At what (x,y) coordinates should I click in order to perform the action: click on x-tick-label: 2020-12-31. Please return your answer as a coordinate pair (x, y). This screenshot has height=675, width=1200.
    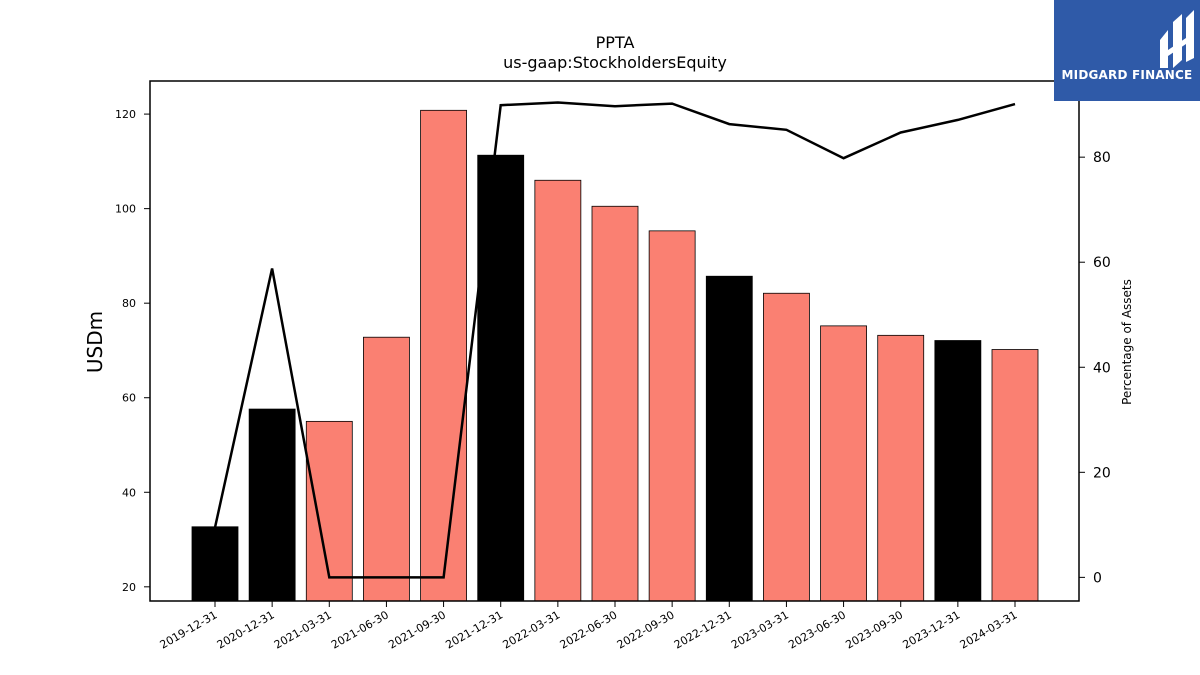
    Looking at the image, I should click on (246, 629).